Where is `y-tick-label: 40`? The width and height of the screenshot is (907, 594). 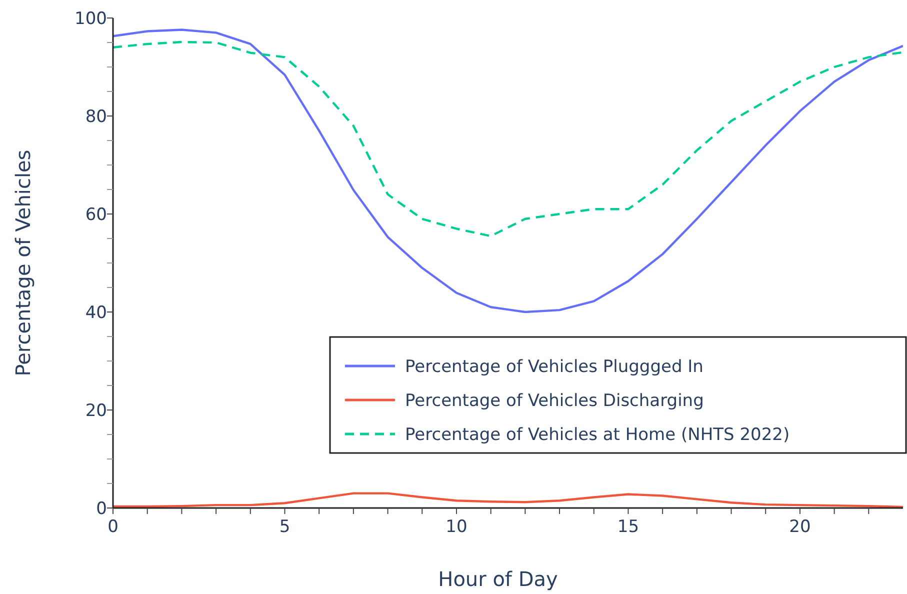 y-tick-label: 40 is located at coordinates (96, 313).